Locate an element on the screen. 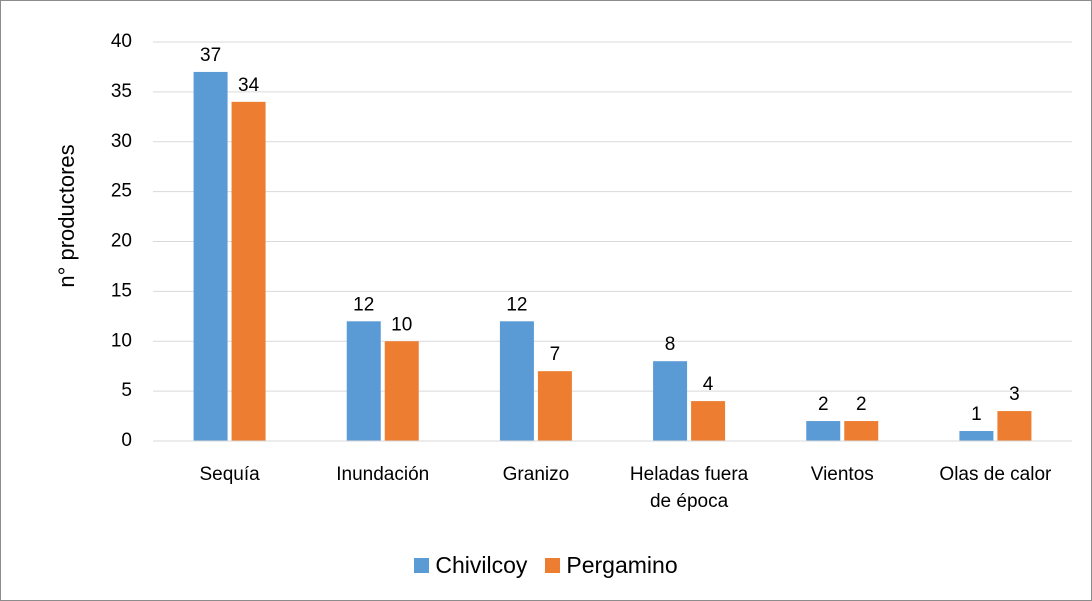 This screenshot has height=601, width=1092. legend-label: Pergamino is located at coordinates (622, 565).